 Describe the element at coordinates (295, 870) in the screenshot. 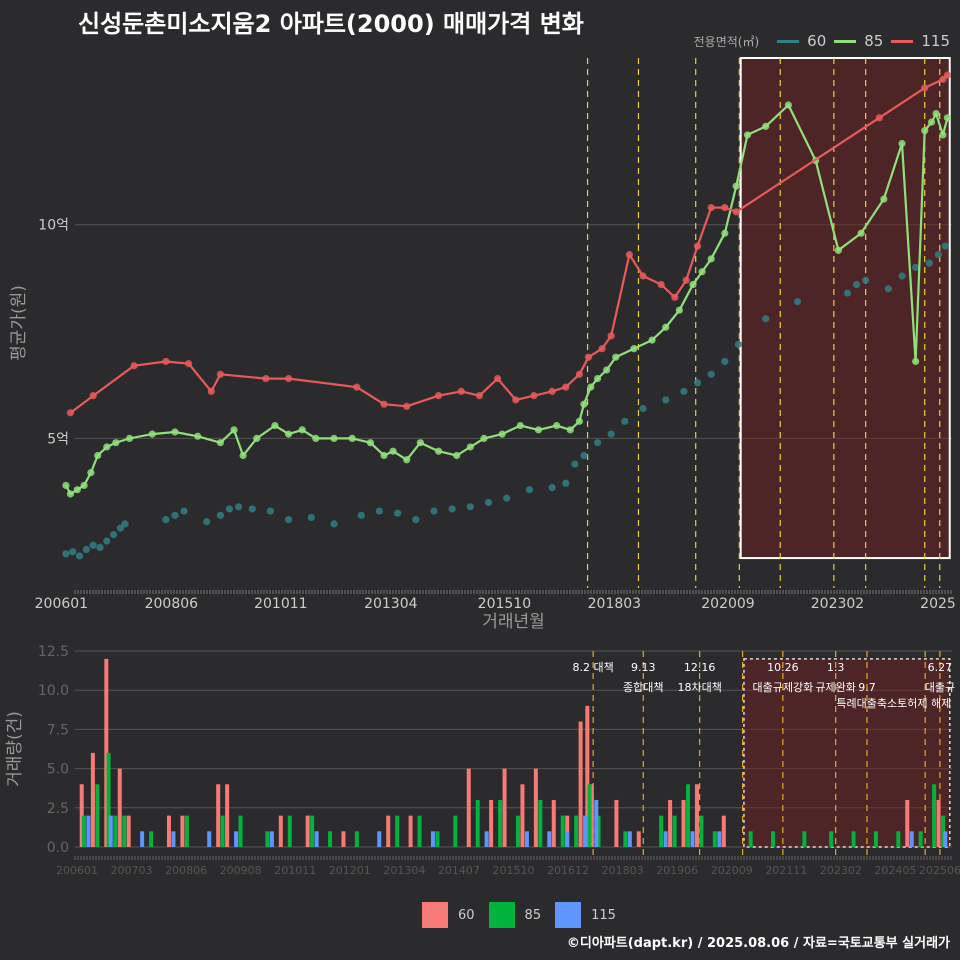

I see `volume-x-tick-label: 201011` at that location.